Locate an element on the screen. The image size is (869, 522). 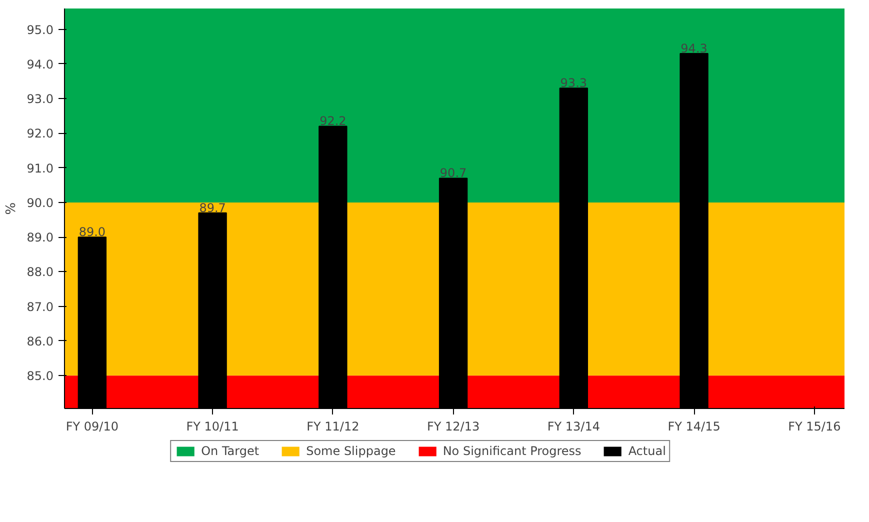
x-tick-label: FY 13/14 is located at coordinates (573, 427).